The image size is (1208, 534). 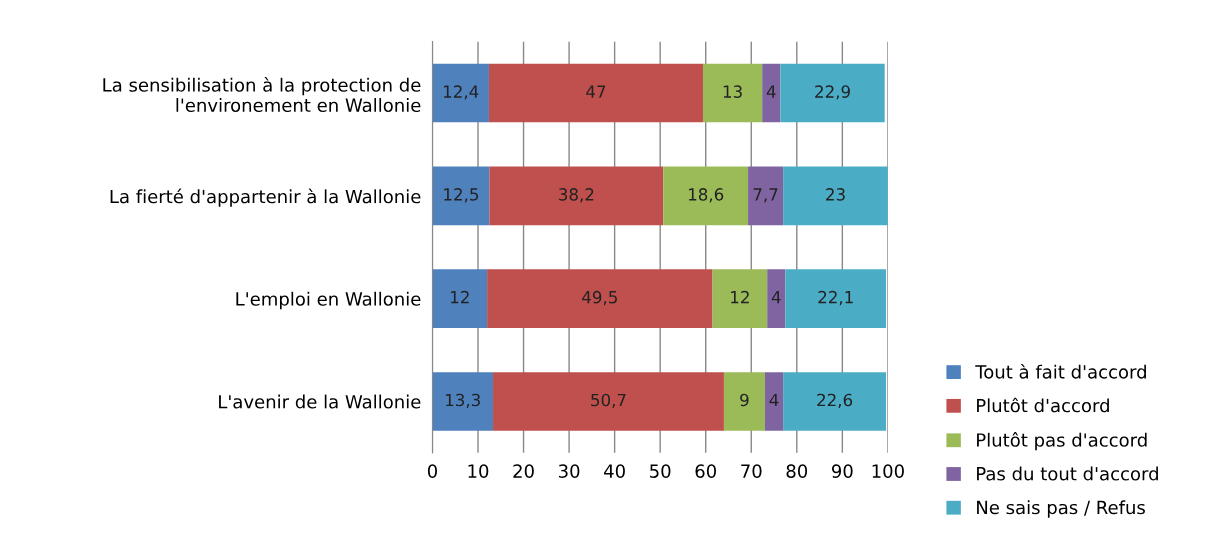 I want to click on y-tick-label: L'emploi en Wallonie, so click(x=328, y=300).